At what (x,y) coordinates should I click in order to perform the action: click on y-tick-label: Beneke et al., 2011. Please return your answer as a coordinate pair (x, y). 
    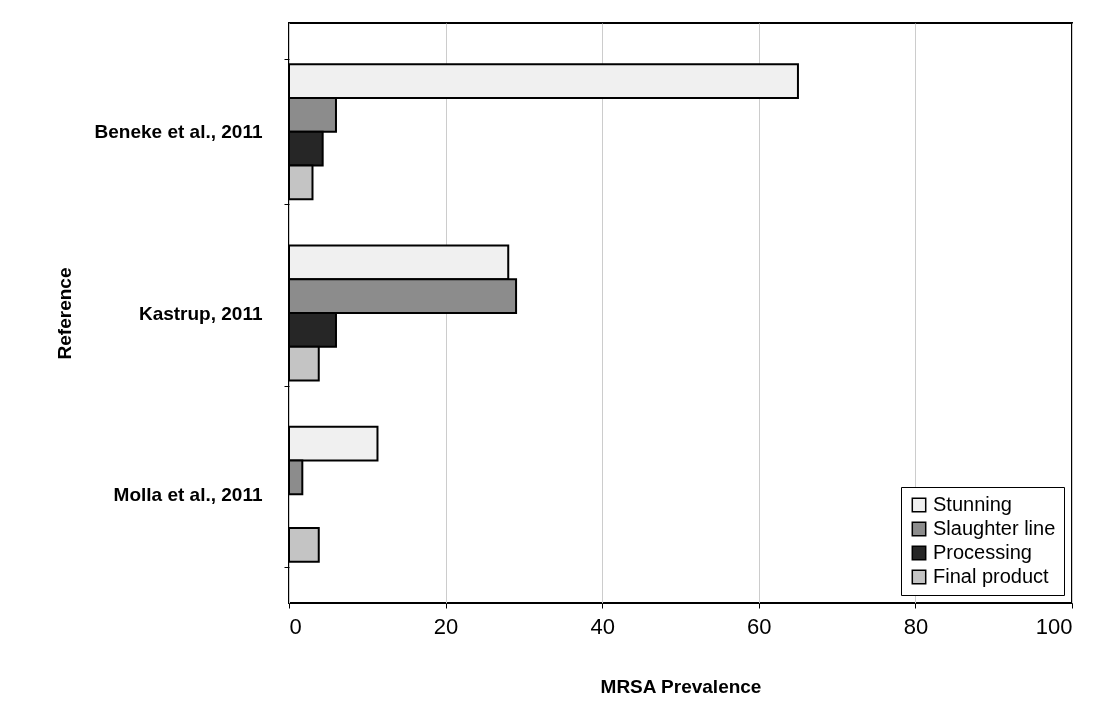
    Looking at the image, I should click on (178, 132).